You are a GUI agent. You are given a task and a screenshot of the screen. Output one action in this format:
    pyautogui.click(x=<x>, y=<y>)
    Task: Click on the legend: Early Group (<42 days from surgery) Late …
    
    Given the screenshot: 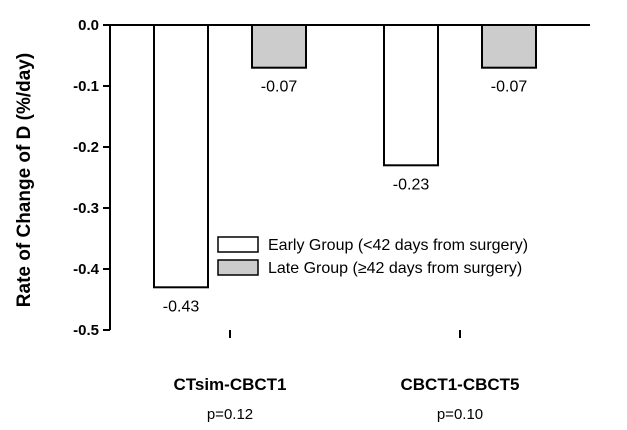 What is the action you would take?
    pyautogui.click(x=372, y=256)
    